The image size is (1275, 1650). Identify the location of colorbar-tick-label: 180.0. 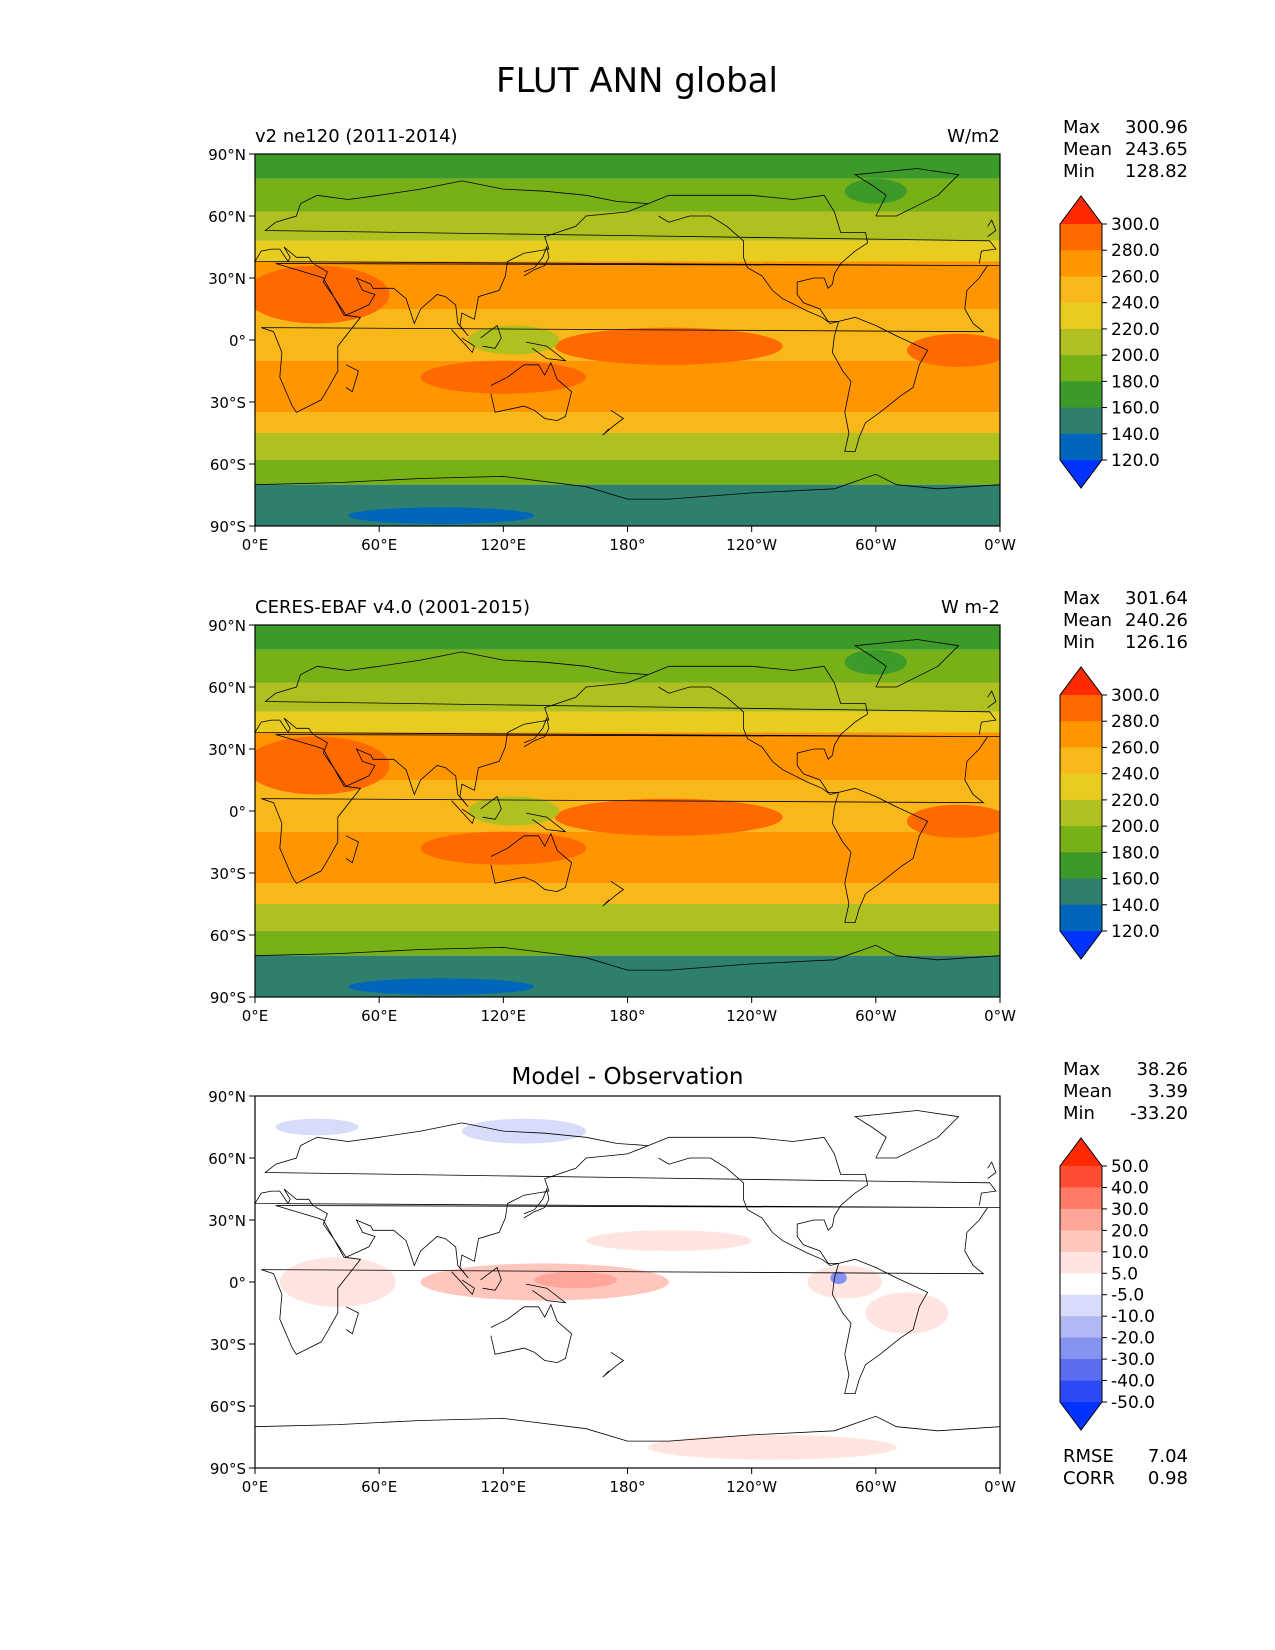
(1135, 853).